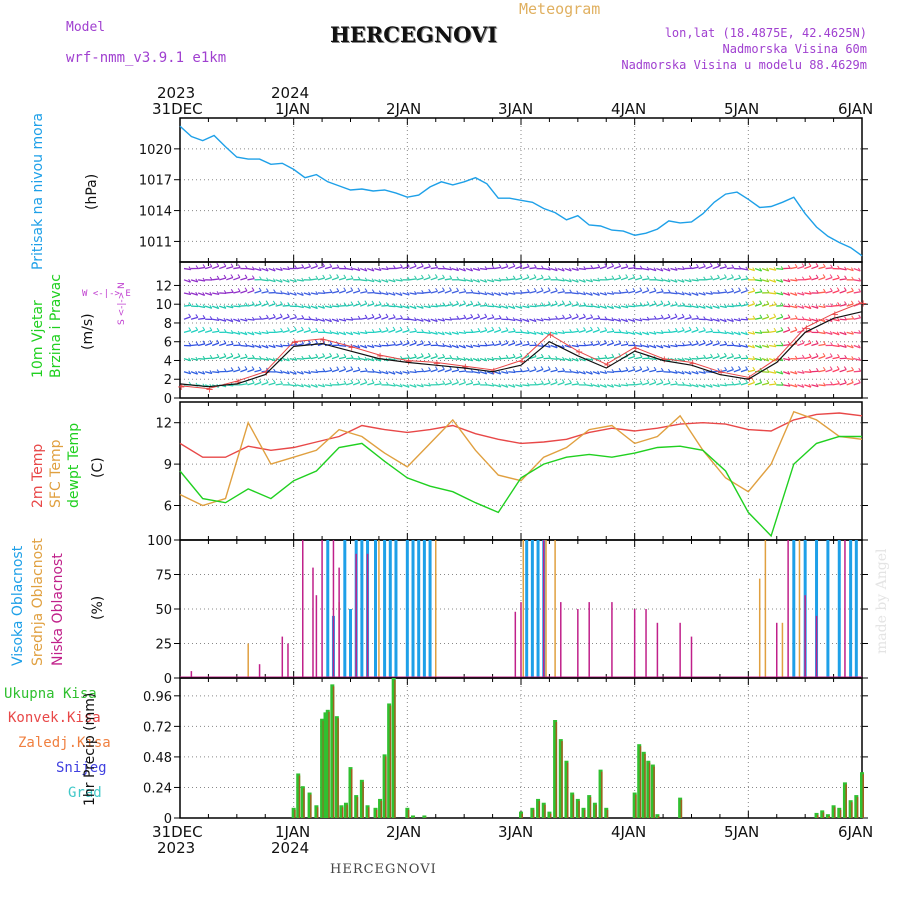 Image resolution: width=900 pixels, height=900 pixels. Describe the element at coordinates (168, 380) in the screenshot. I see `wind-ytick-label: 2` at that location.